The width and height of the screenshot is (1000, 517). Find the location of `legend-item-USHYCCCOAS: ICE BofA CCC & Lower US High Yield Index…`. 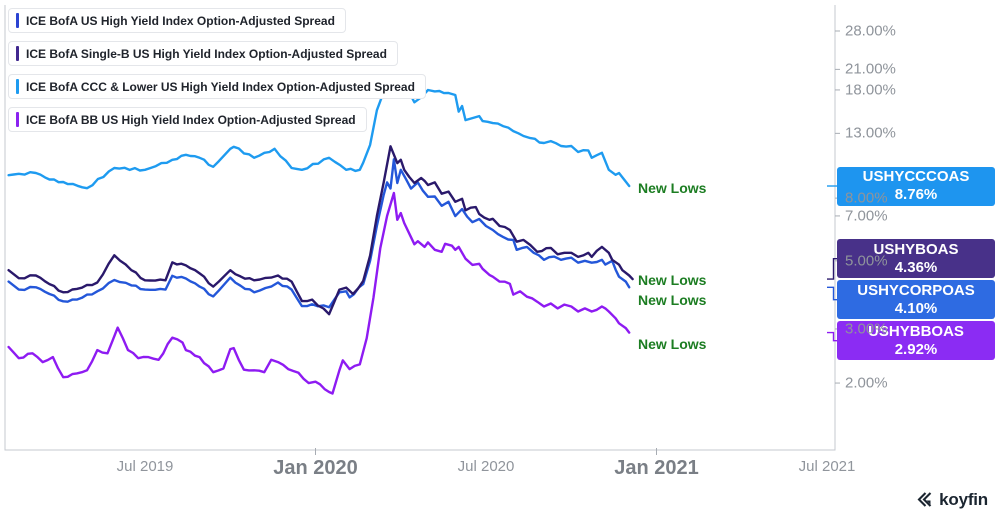

legend-item-USHYCCCOAS: ICE BofA CCC & Lower US High Yield Index… is located at coordinates (217, 86).